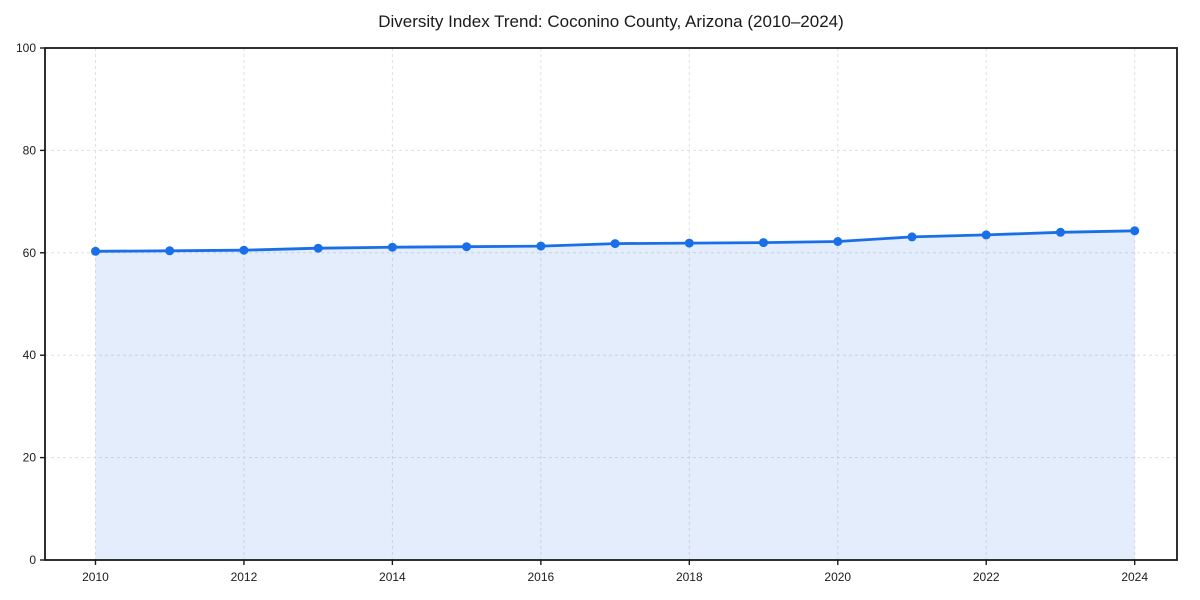 This screenshot has height=600, width=1200. I want to click on x-tick-label: 2012, so click(244, 577).